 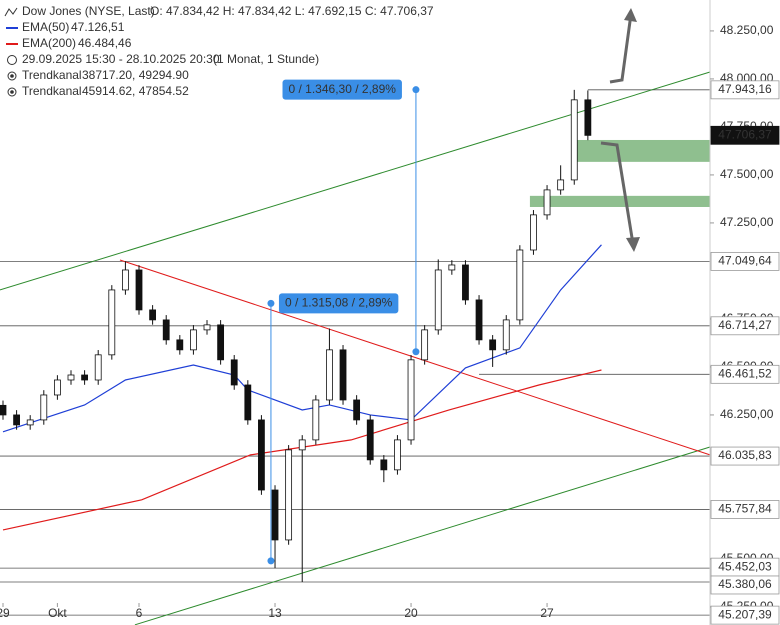 What do you see at coordinates (105, 43) in the screenshot?
I see `legend-text: 46.484,46` at bounding box center [105, 43].